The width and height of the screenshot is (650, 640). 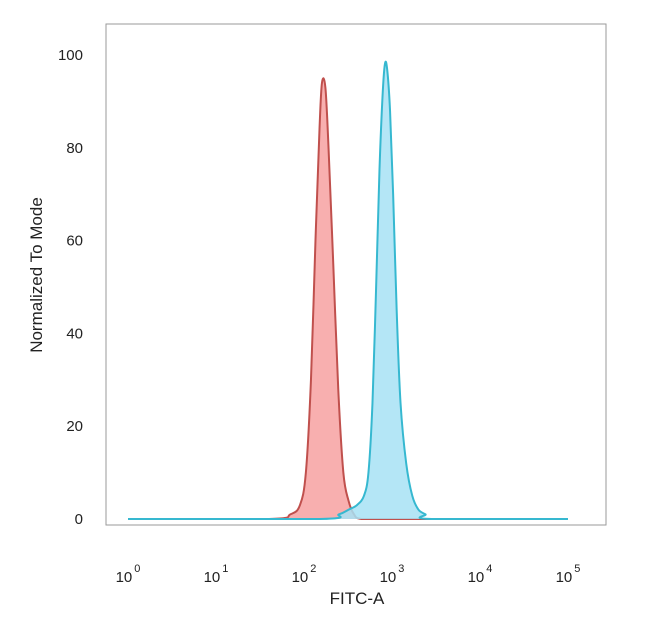 I want to click on y-tick-label: 0, so click(x=79, y=519).